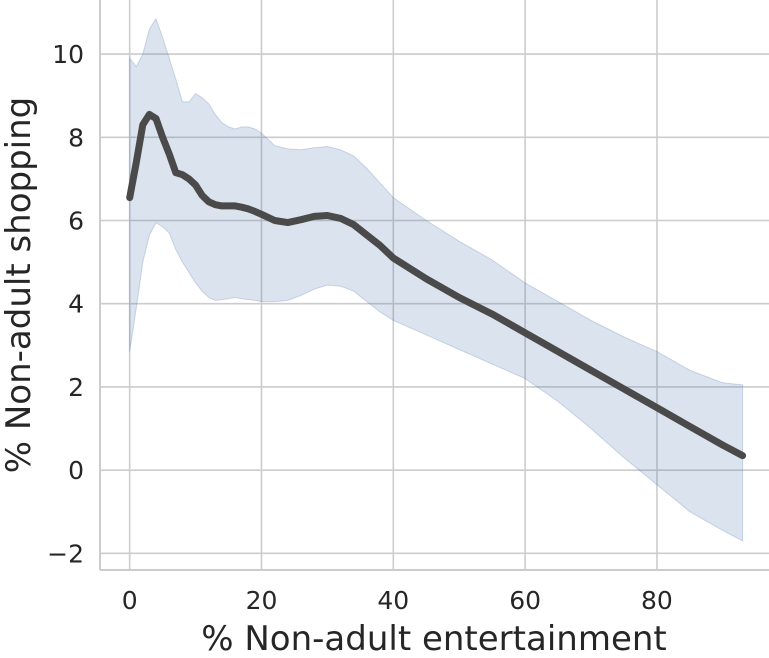 This screenshot has width=769, height=658. What do you see at coordinates (130, 600) in the screenshot?
I see `x-tick-label: 0` at bounding box center [130, 600].